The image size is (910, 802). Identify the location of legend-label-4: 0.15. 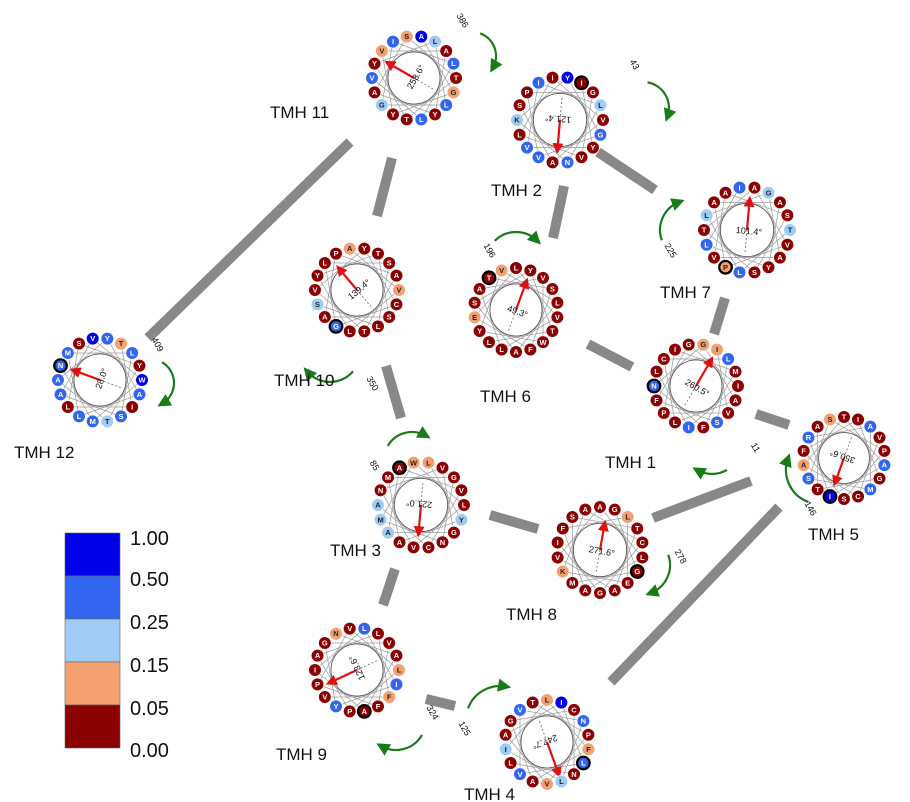
(149, 666).